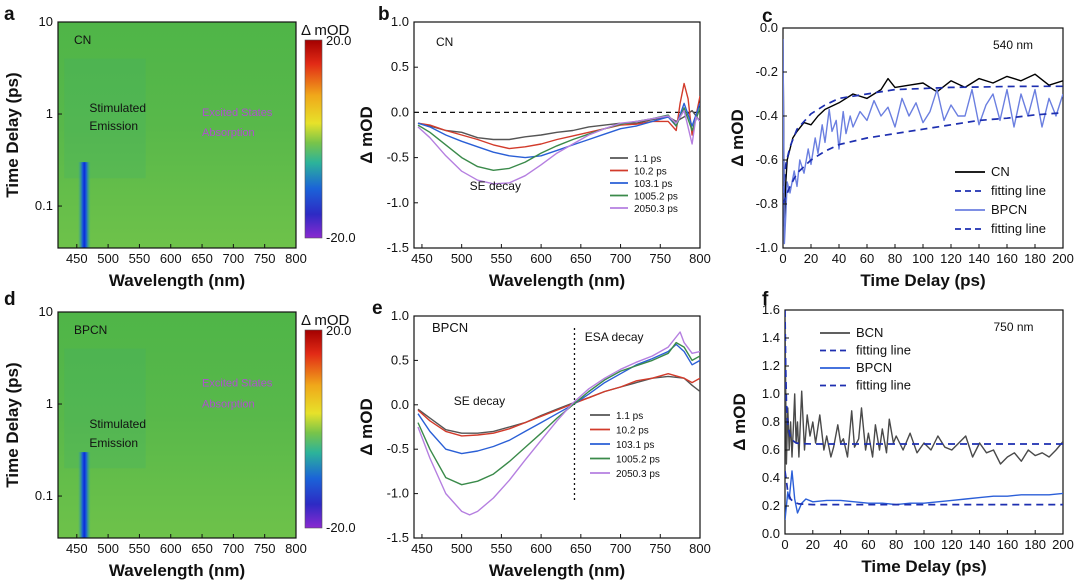 This screenshot has height=583, width=1080. Describe the element at coordinates (653, 184) in the screenshot. I see `legend-label: 103.1 ps` at that location.